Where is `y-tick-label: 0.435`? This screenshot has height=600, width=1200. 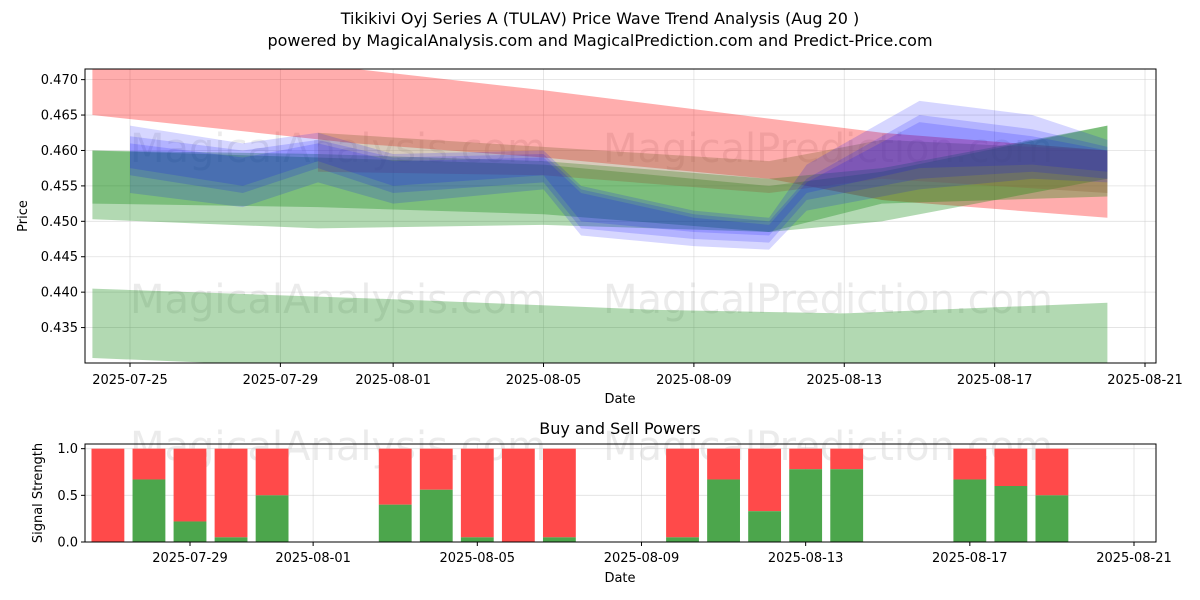
y-tick-label: 0.435 is located at coordinates (59, 328).